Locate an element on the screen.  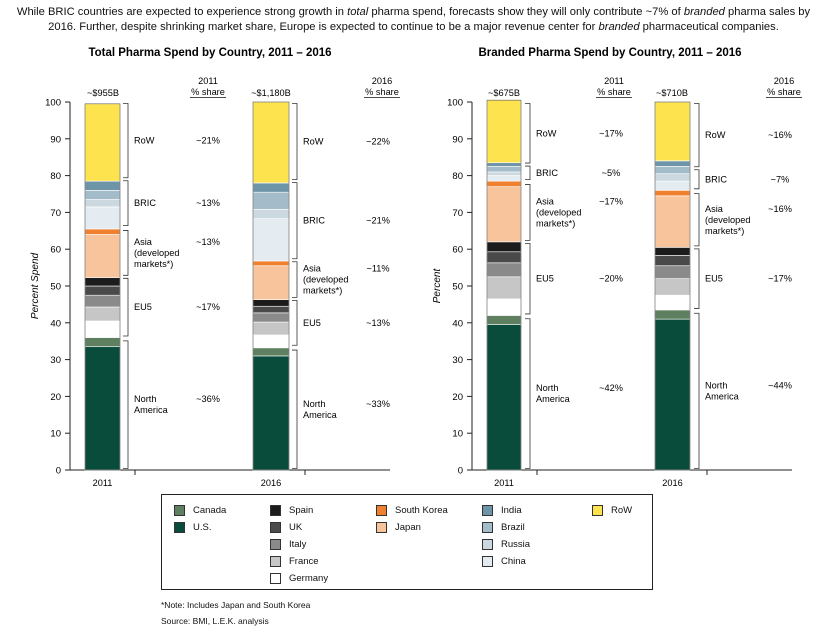
bar-segment-germany is located at coordinates (672, 302).